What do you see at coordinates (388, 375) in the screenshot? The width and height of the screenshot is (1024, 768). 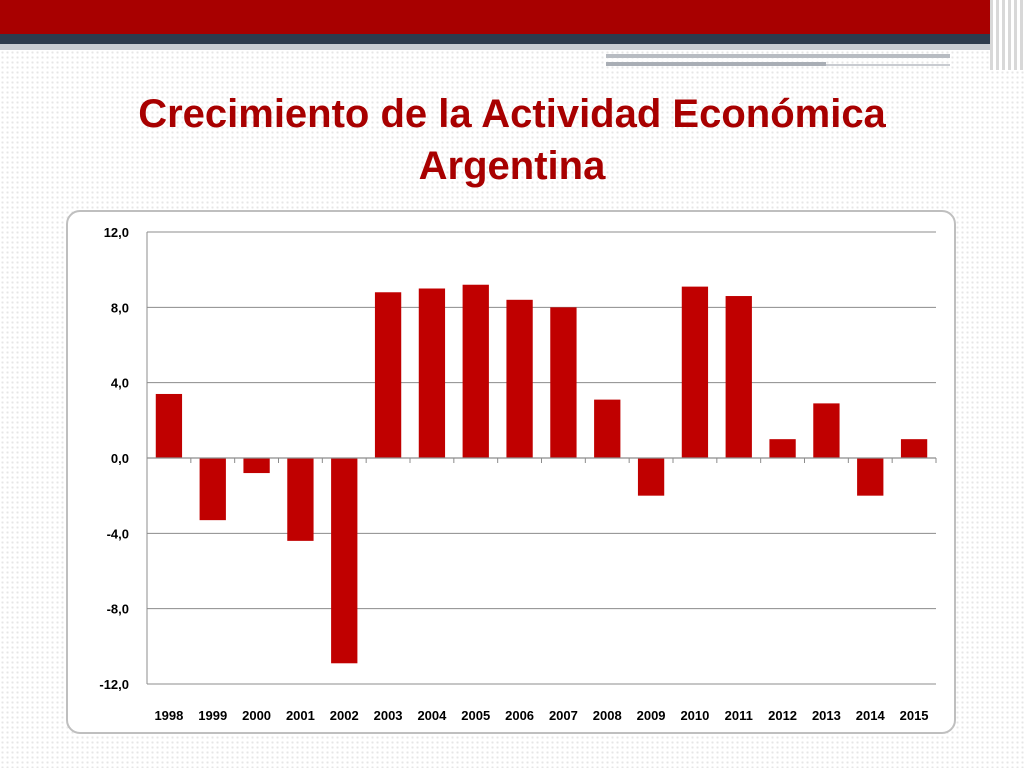 I see `bar-2003` at bounding box center [388, 375].